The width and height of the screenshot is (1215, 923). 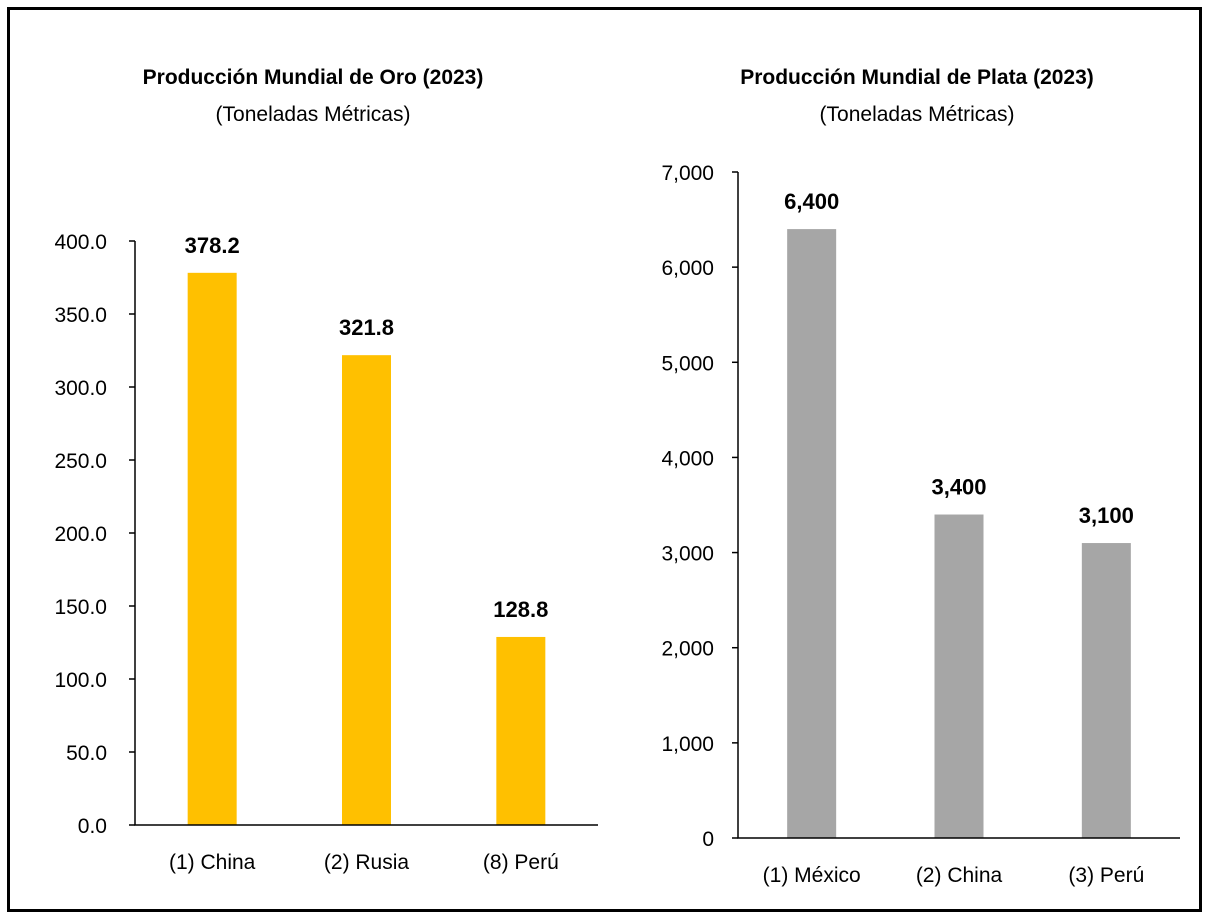 What do you see at coordinates (812, 875) in the screenshot?
I see `silver-category-label: (1) México` at bounding box center [812, 875].